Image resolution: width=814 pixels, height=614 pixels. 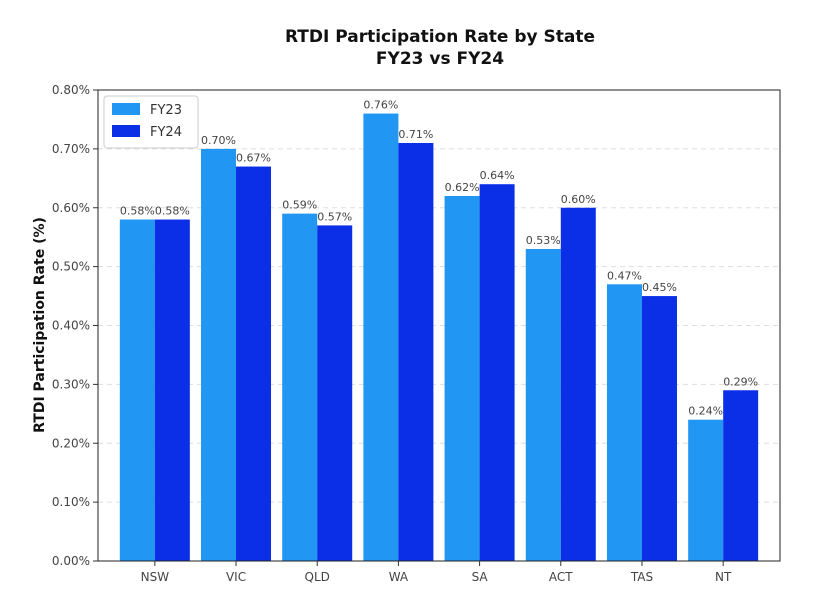 What do you see at coordinates (172, 390) in the screenshot?
I see `bar-fy24-nsw` at bounding box center [172, 390].